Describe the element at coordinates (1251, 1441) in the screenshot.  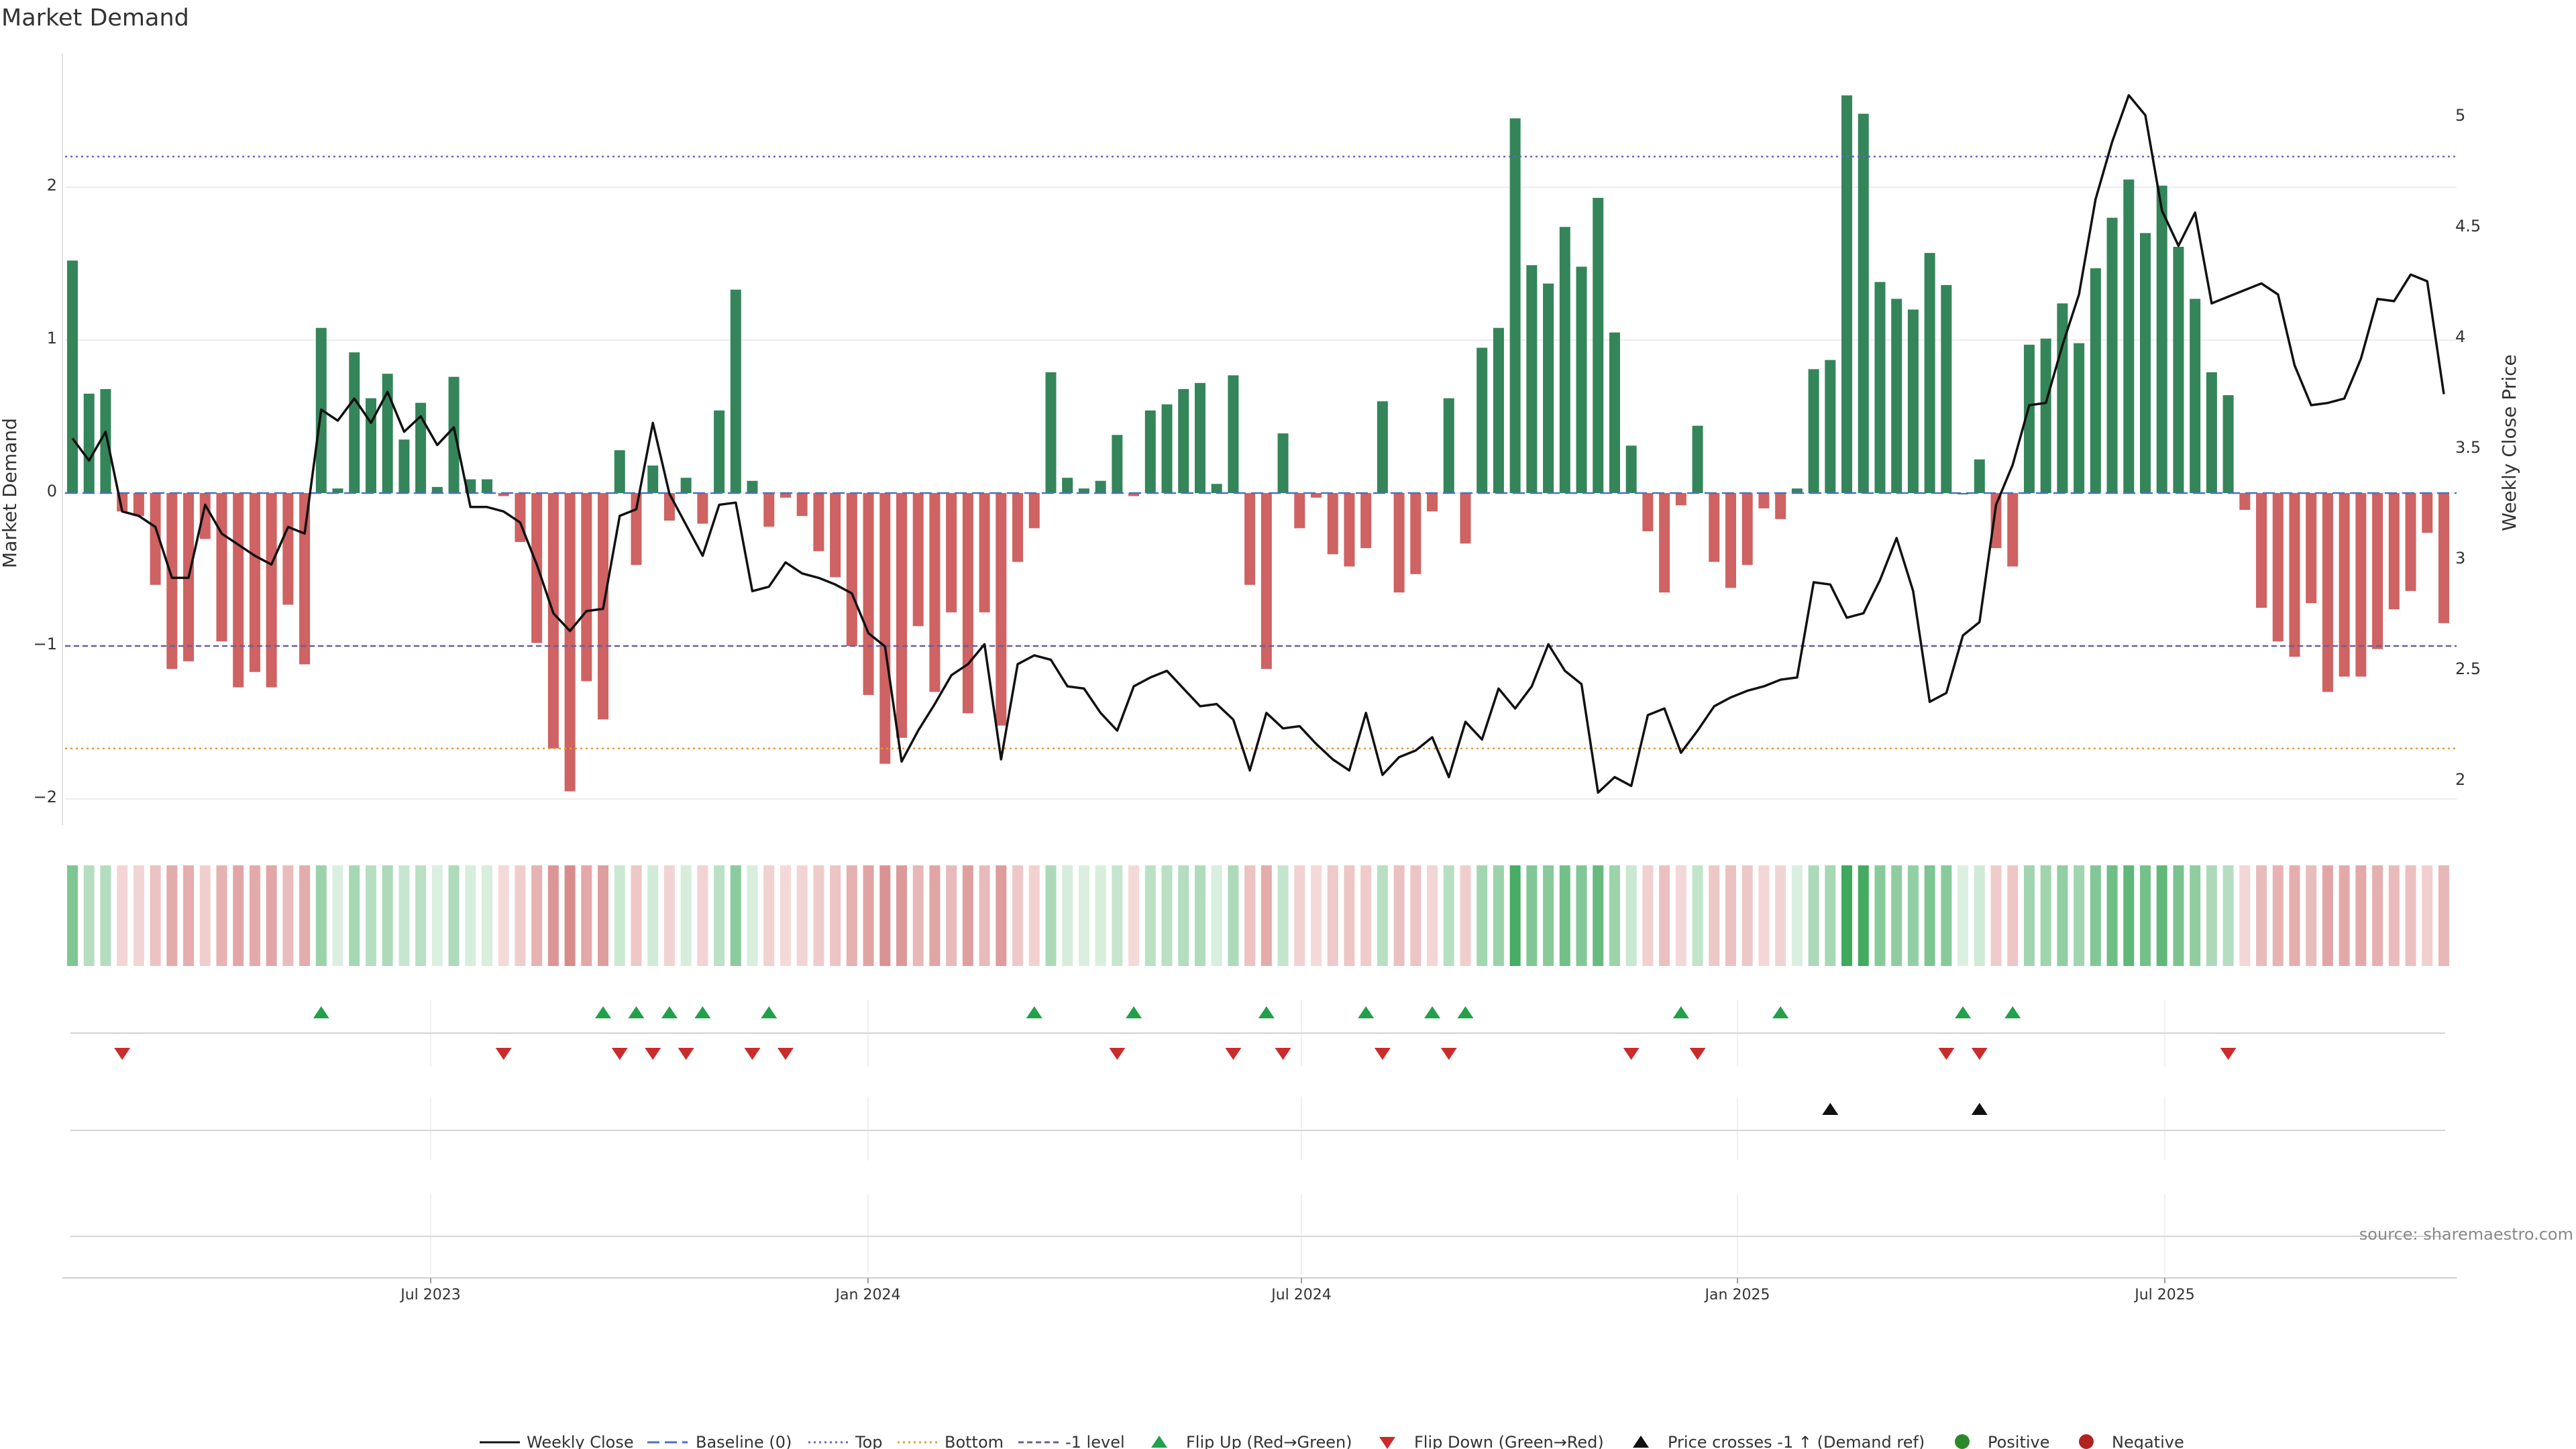
I see `legend-item-flip-up: Flip Up (Red→Green)` at that location.